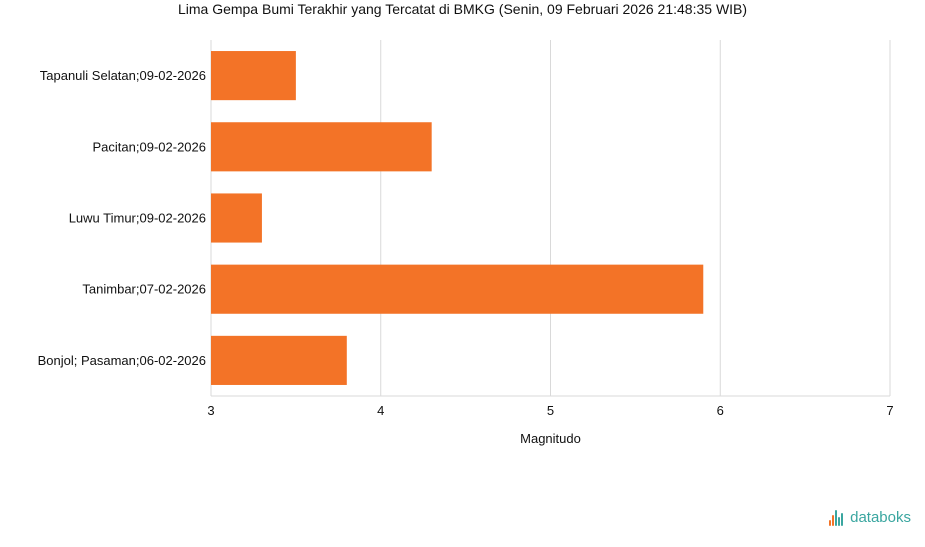 The image size is (925, 547). What do you see at coordinates (144, 289) in the screenshot?
I see `category-label: Tanimbar;07-02-2026` at bounding box center [144, 289].